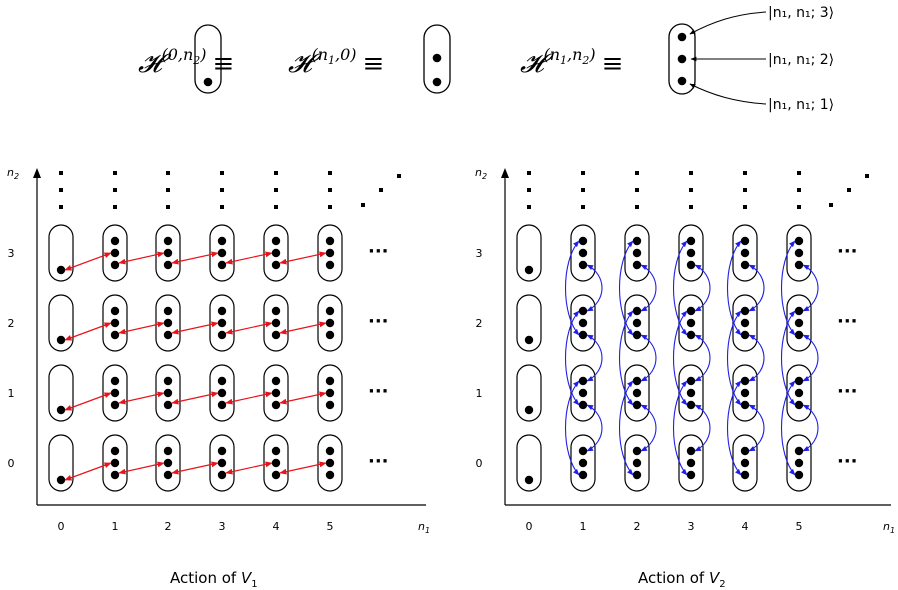 Image resolution: width=898 pixels, height=590 pixels. I want to click on x-axis-label-sub: 1, so click(427, 530).